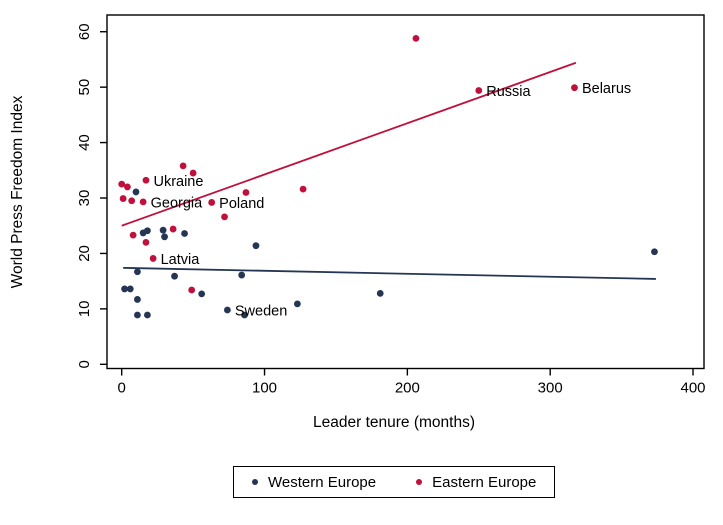 This screenshot has height=525, width=723. I want to click on y-tick-label: 50, so click(84, 87).